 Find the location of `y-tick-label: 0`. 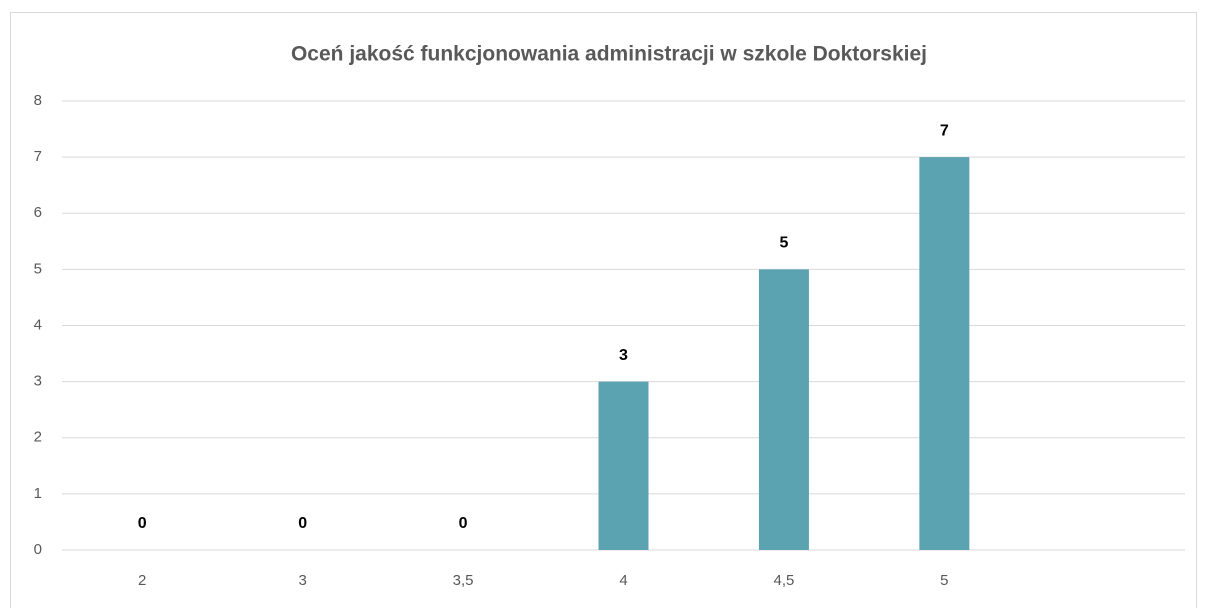

y-tick-label: 0 is located at coordinates (38, 549).